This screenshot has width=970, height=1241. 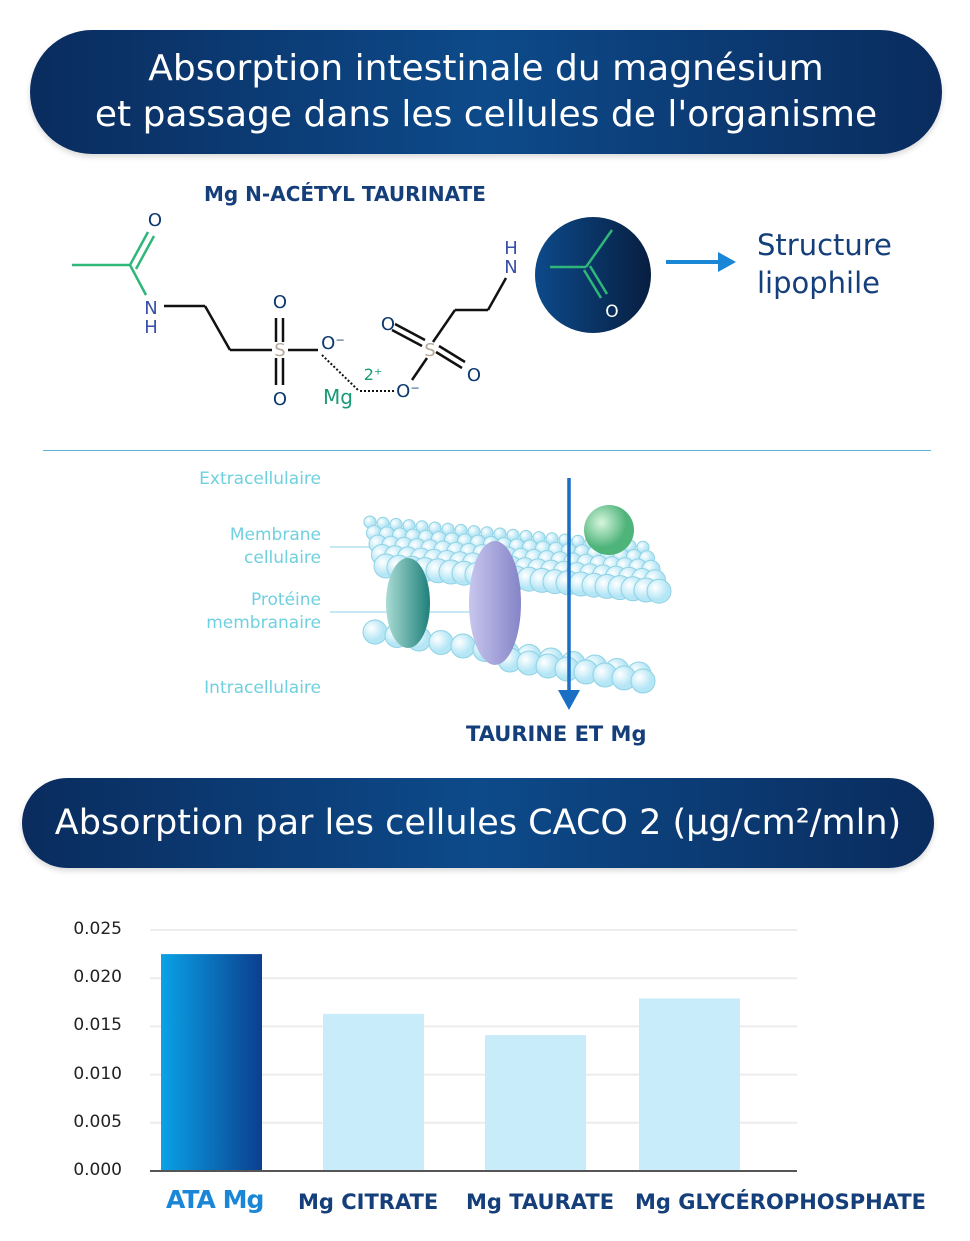 What do you see at coordinates (336, 331) in the screenshot?
I see `taurine-chain` at bounding box center [336, 331].